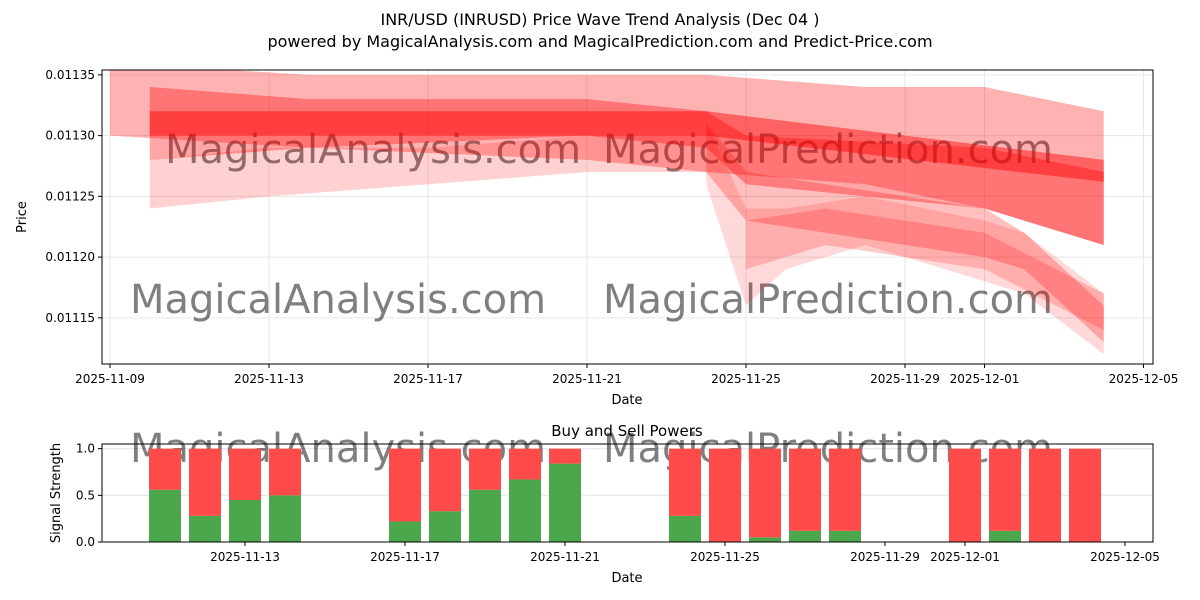  I want to click on ytick-label: 0.0, so click(85, 542).